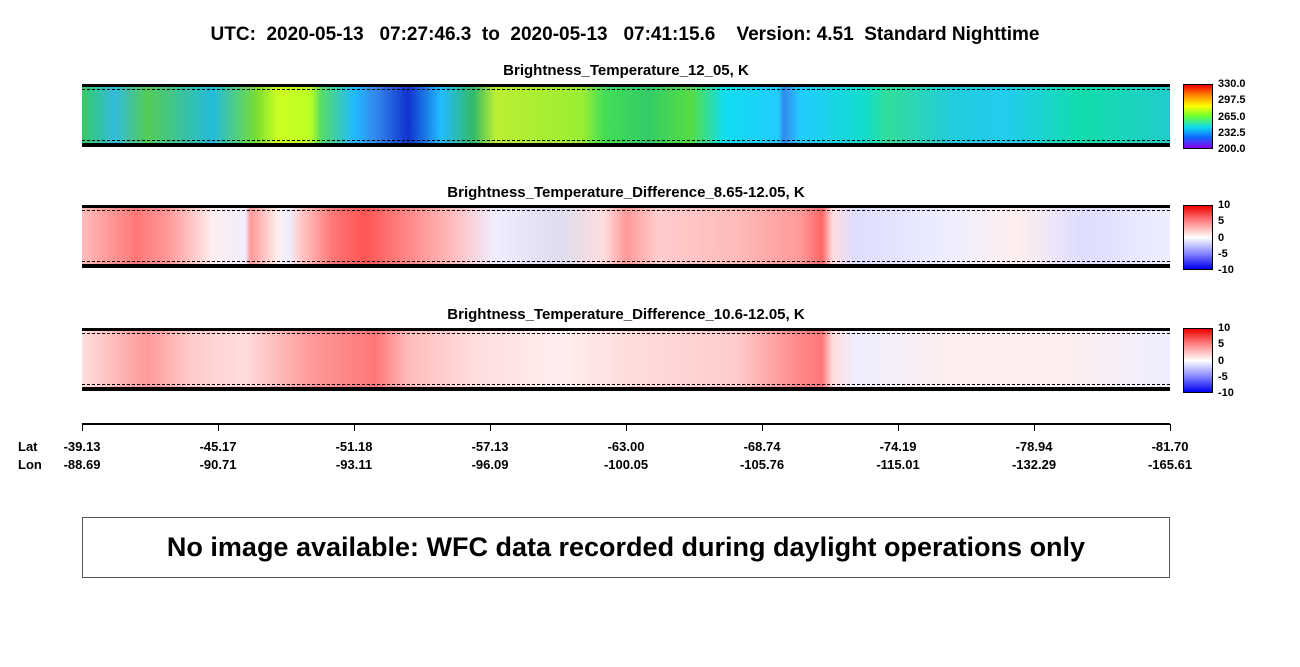 This screenshot has width=1300, height=667. Describe the element at coordinates (354, 464) in the screenshot. I see `lon-label: -93.11` at that location.